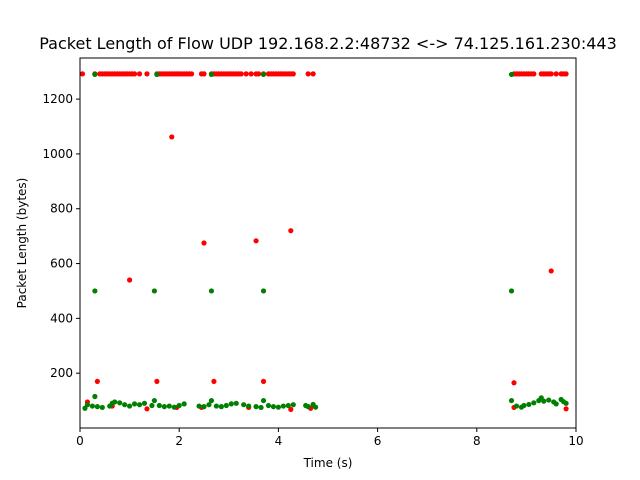 This screenshot has width=640, height=480. What do you see at coordinates (575, 441) in the screenshot?
I see `x-tick-label: 10` at bounding box center [575, 441].